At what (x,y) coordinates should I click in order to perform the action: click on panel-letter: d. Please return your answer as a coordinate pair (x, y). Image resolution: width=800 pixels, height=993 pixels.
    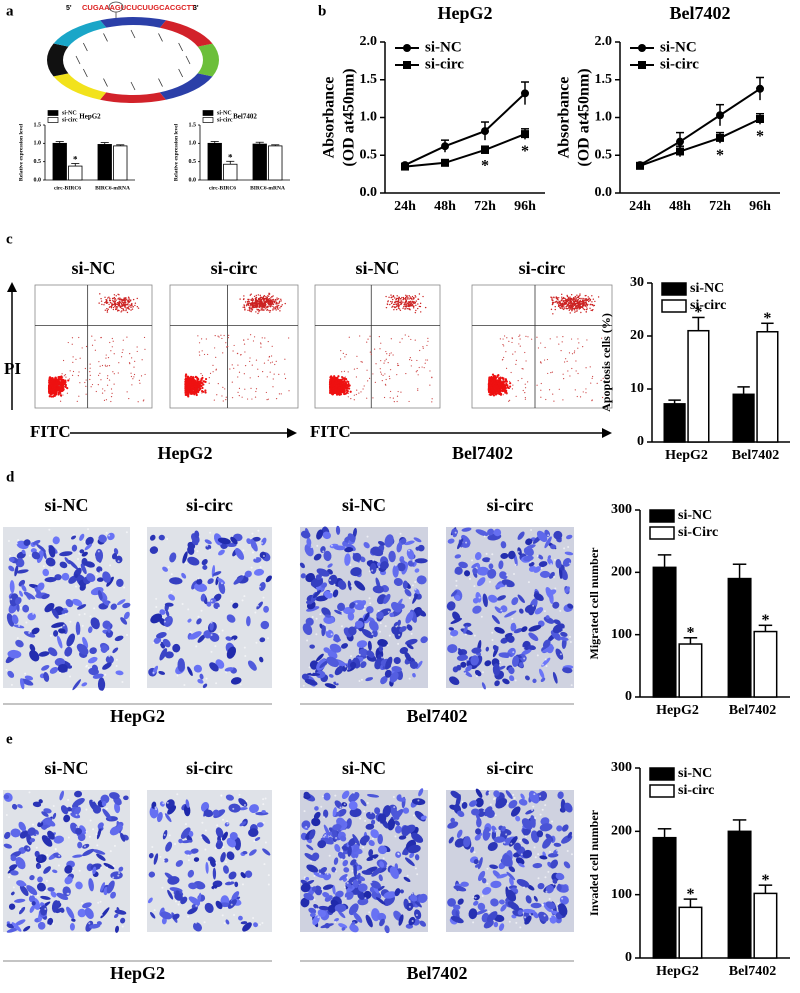
    Looking at the image, I should click on (10, 477).